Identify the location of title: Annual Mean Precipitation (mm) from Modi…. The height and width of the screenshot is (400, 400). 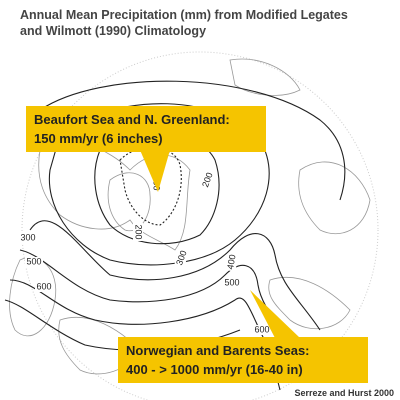
(184, 23).